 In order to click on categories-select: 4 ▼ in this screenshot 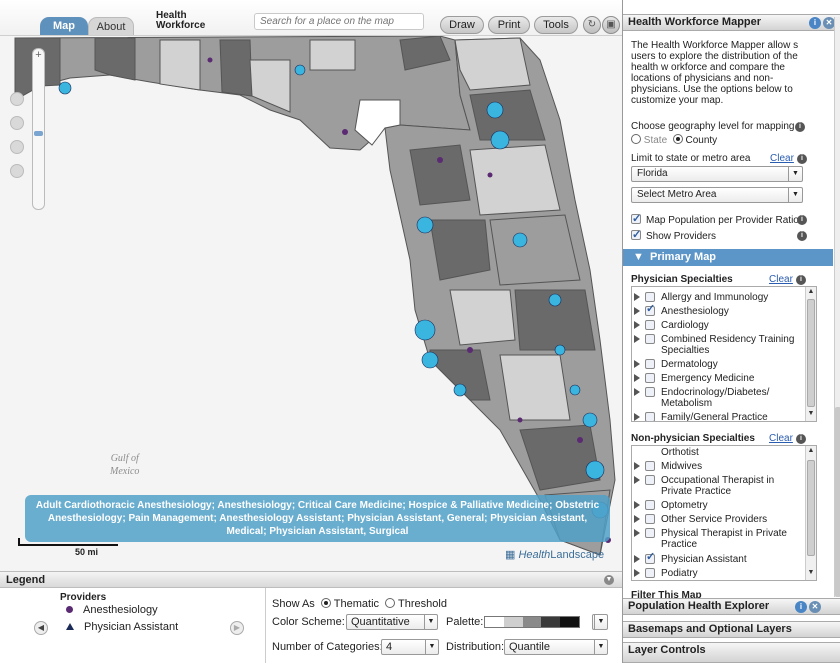, I will do `click(410, 647)`.